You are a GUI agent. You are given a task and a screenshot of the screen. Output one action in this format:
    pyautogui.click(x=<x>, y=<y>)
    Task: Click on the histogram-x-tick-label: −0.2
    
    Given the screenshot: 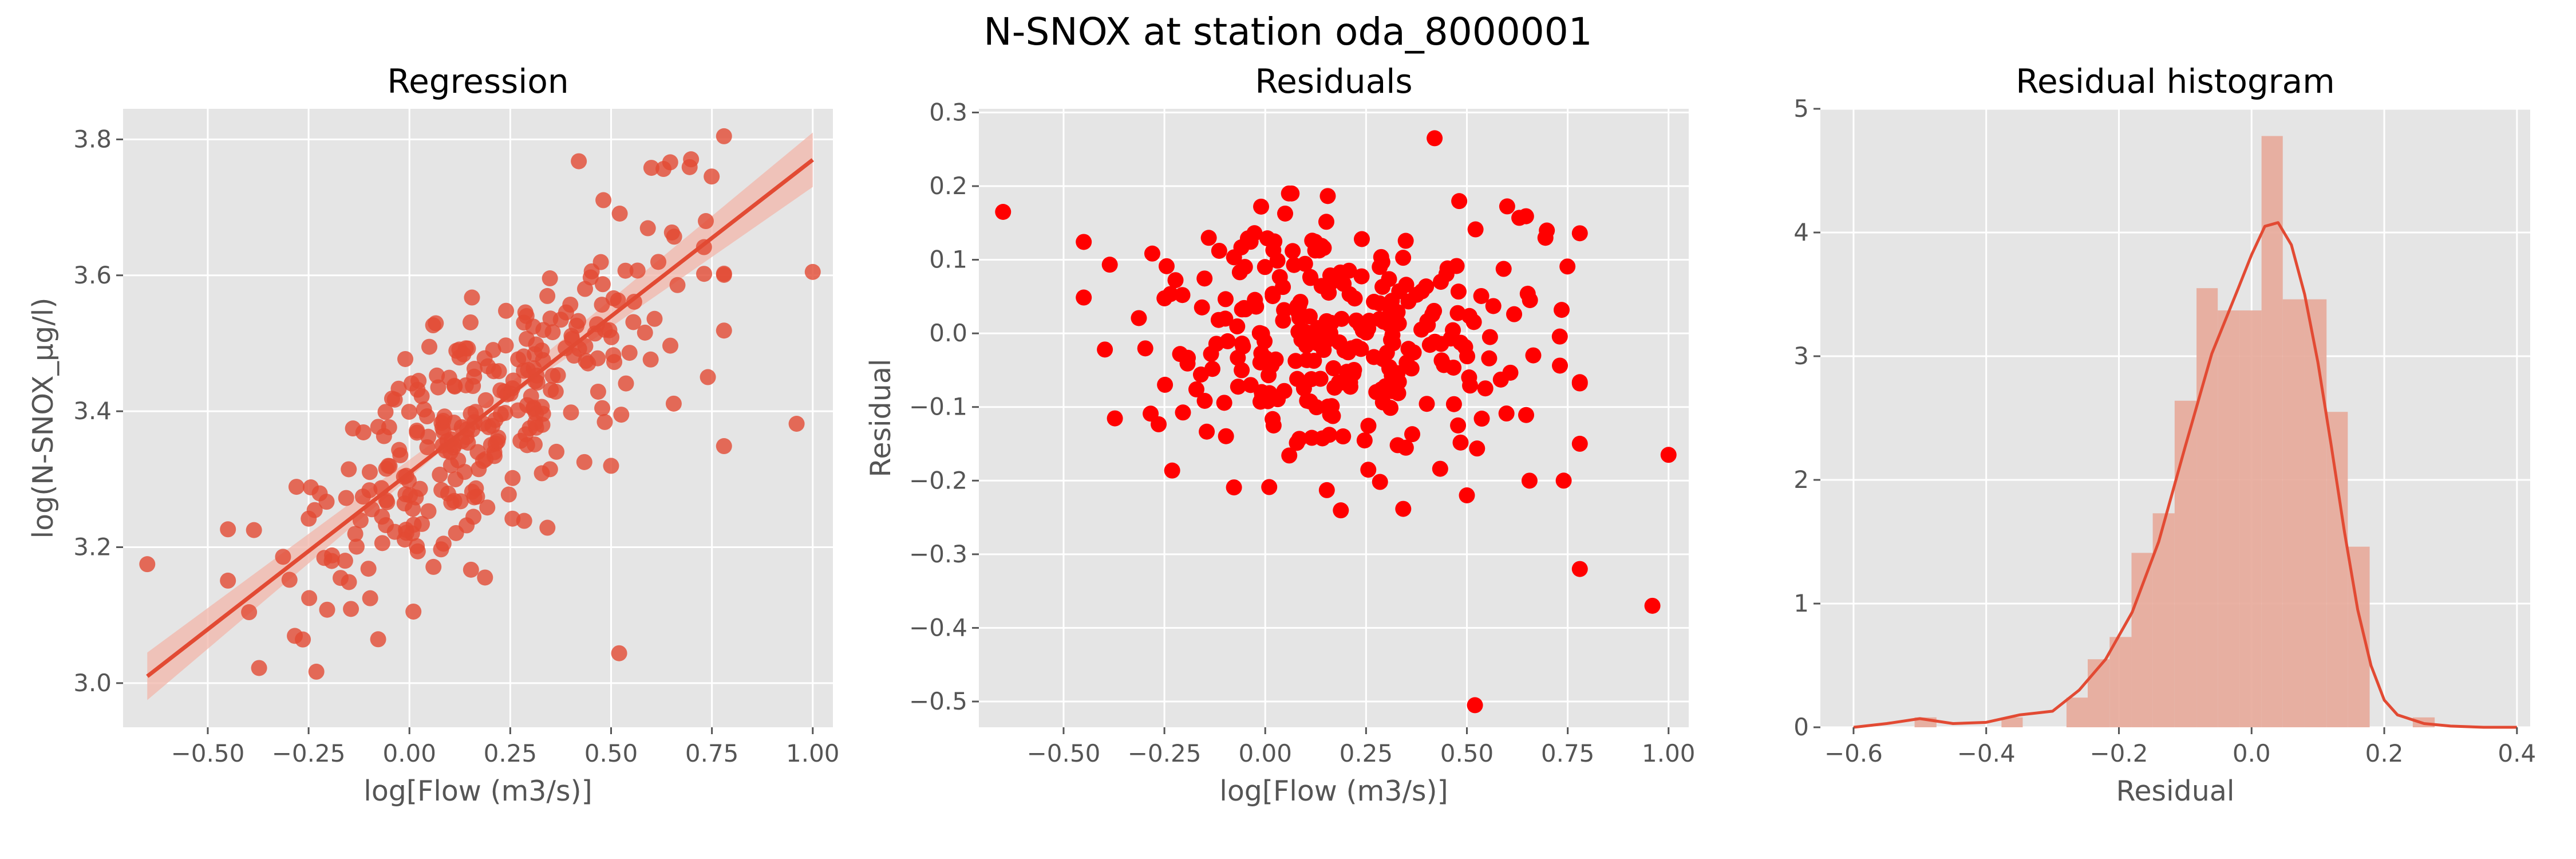 What is the action you would take?
    pyautogui.click(x=2118, y=753)
    